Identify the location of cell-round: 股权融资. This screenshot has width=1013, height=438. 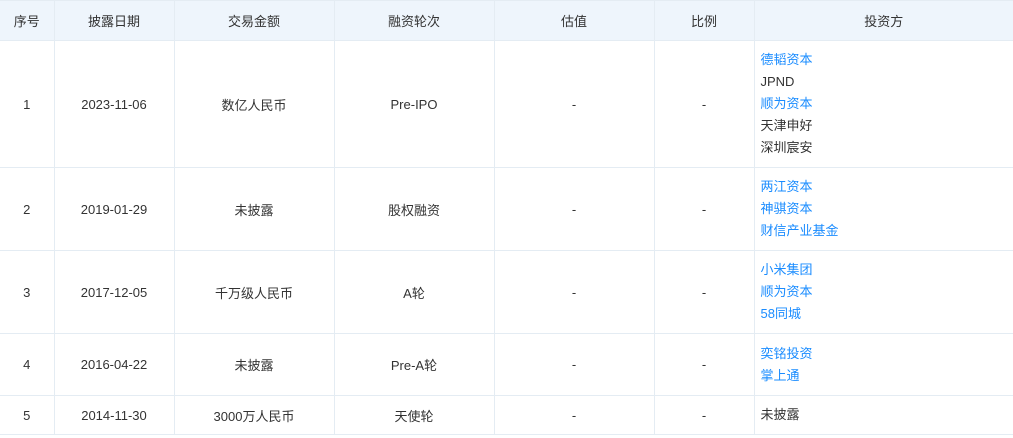
(414, 209).